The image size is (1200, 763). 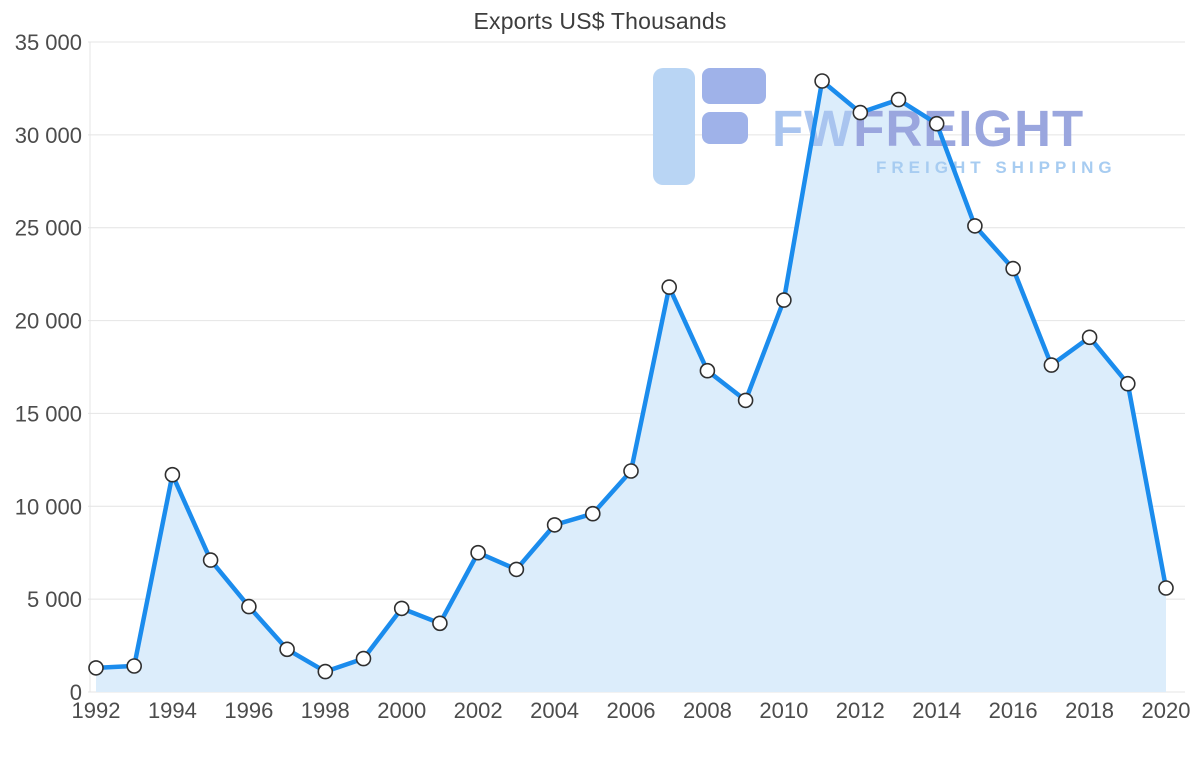 I want to click on svg-text: 30 000, so click(x=48, y=135).